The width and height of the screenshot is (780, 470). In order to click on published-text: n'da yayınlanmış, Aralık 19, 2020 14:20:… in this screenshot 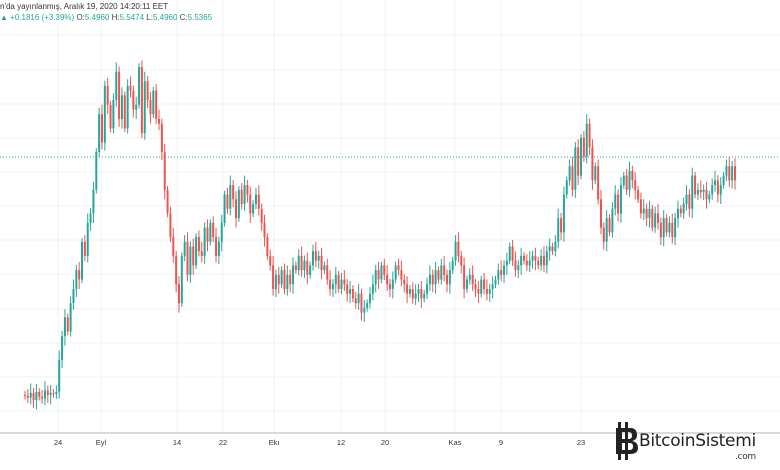, I will do `click(84, 6)`.